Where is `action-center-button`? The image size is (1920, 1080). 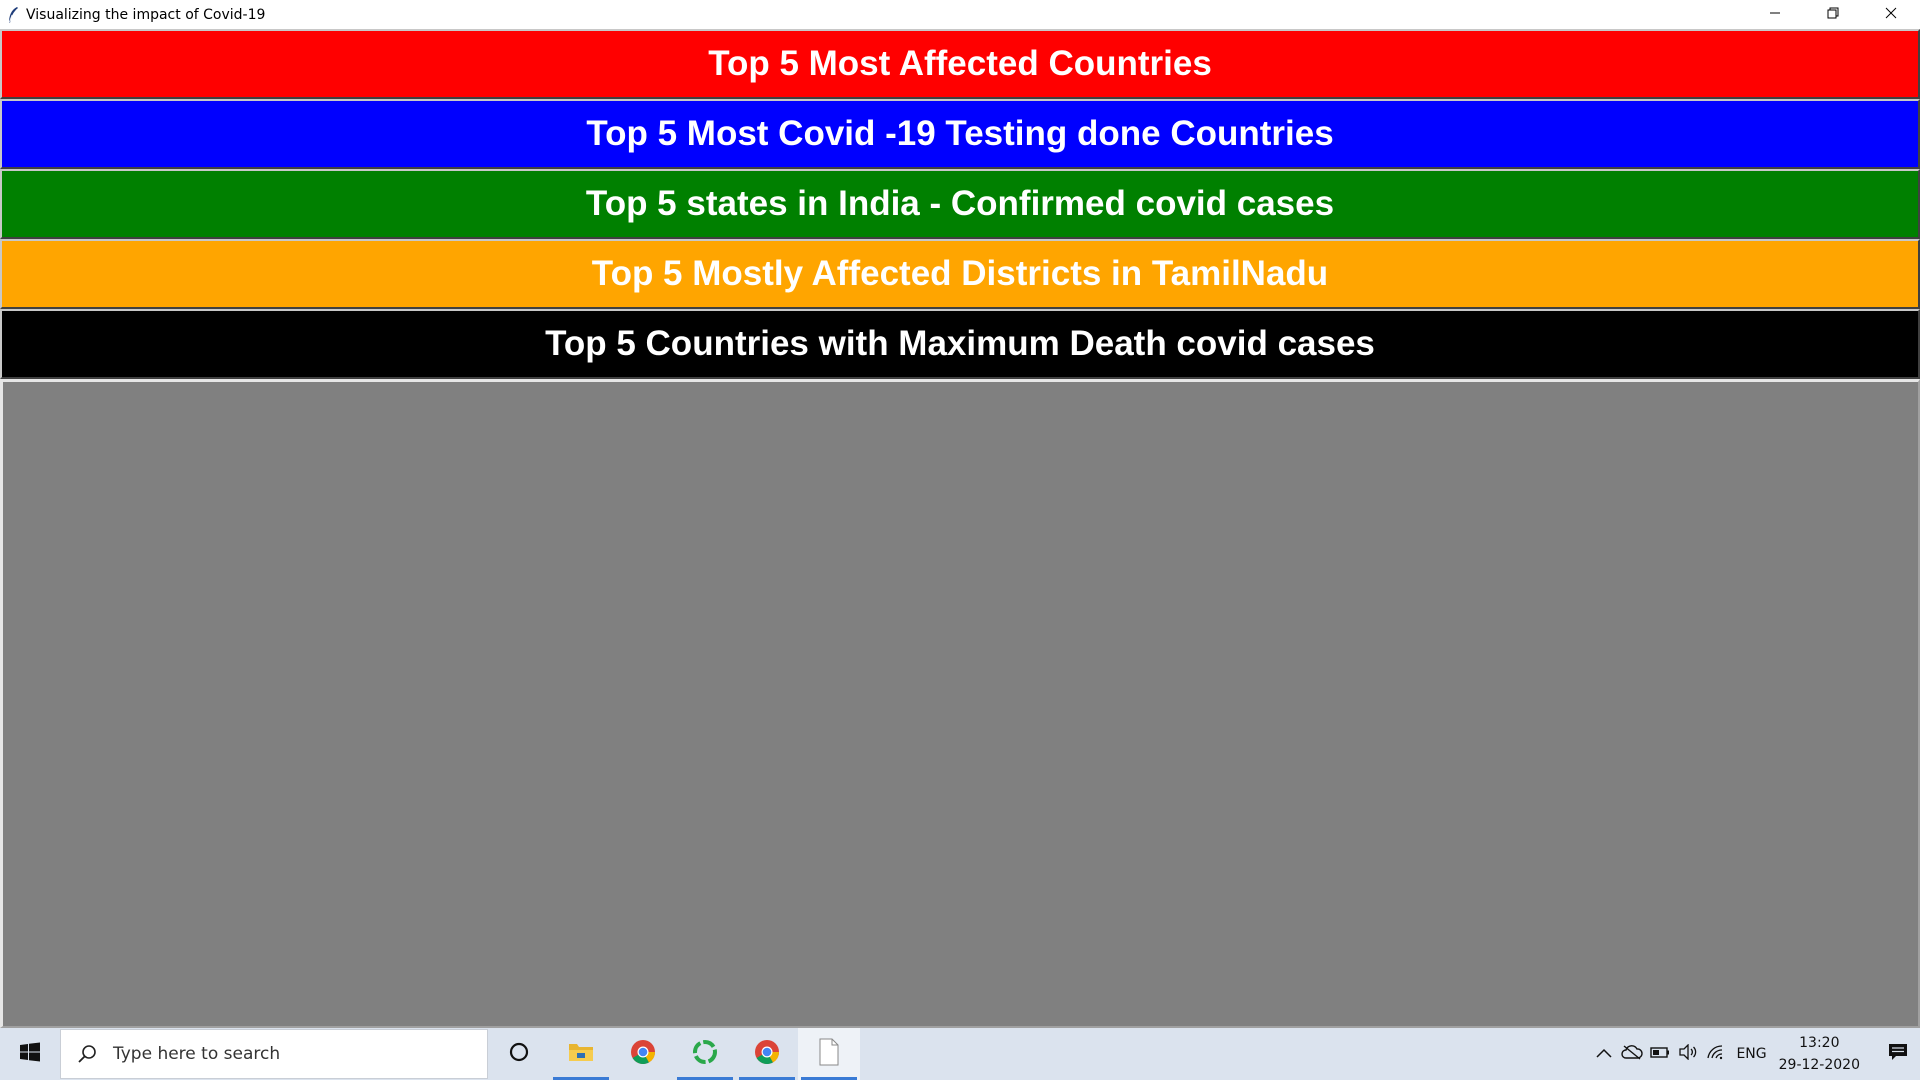 action-center-button is located at coordinates (1898, 1054).